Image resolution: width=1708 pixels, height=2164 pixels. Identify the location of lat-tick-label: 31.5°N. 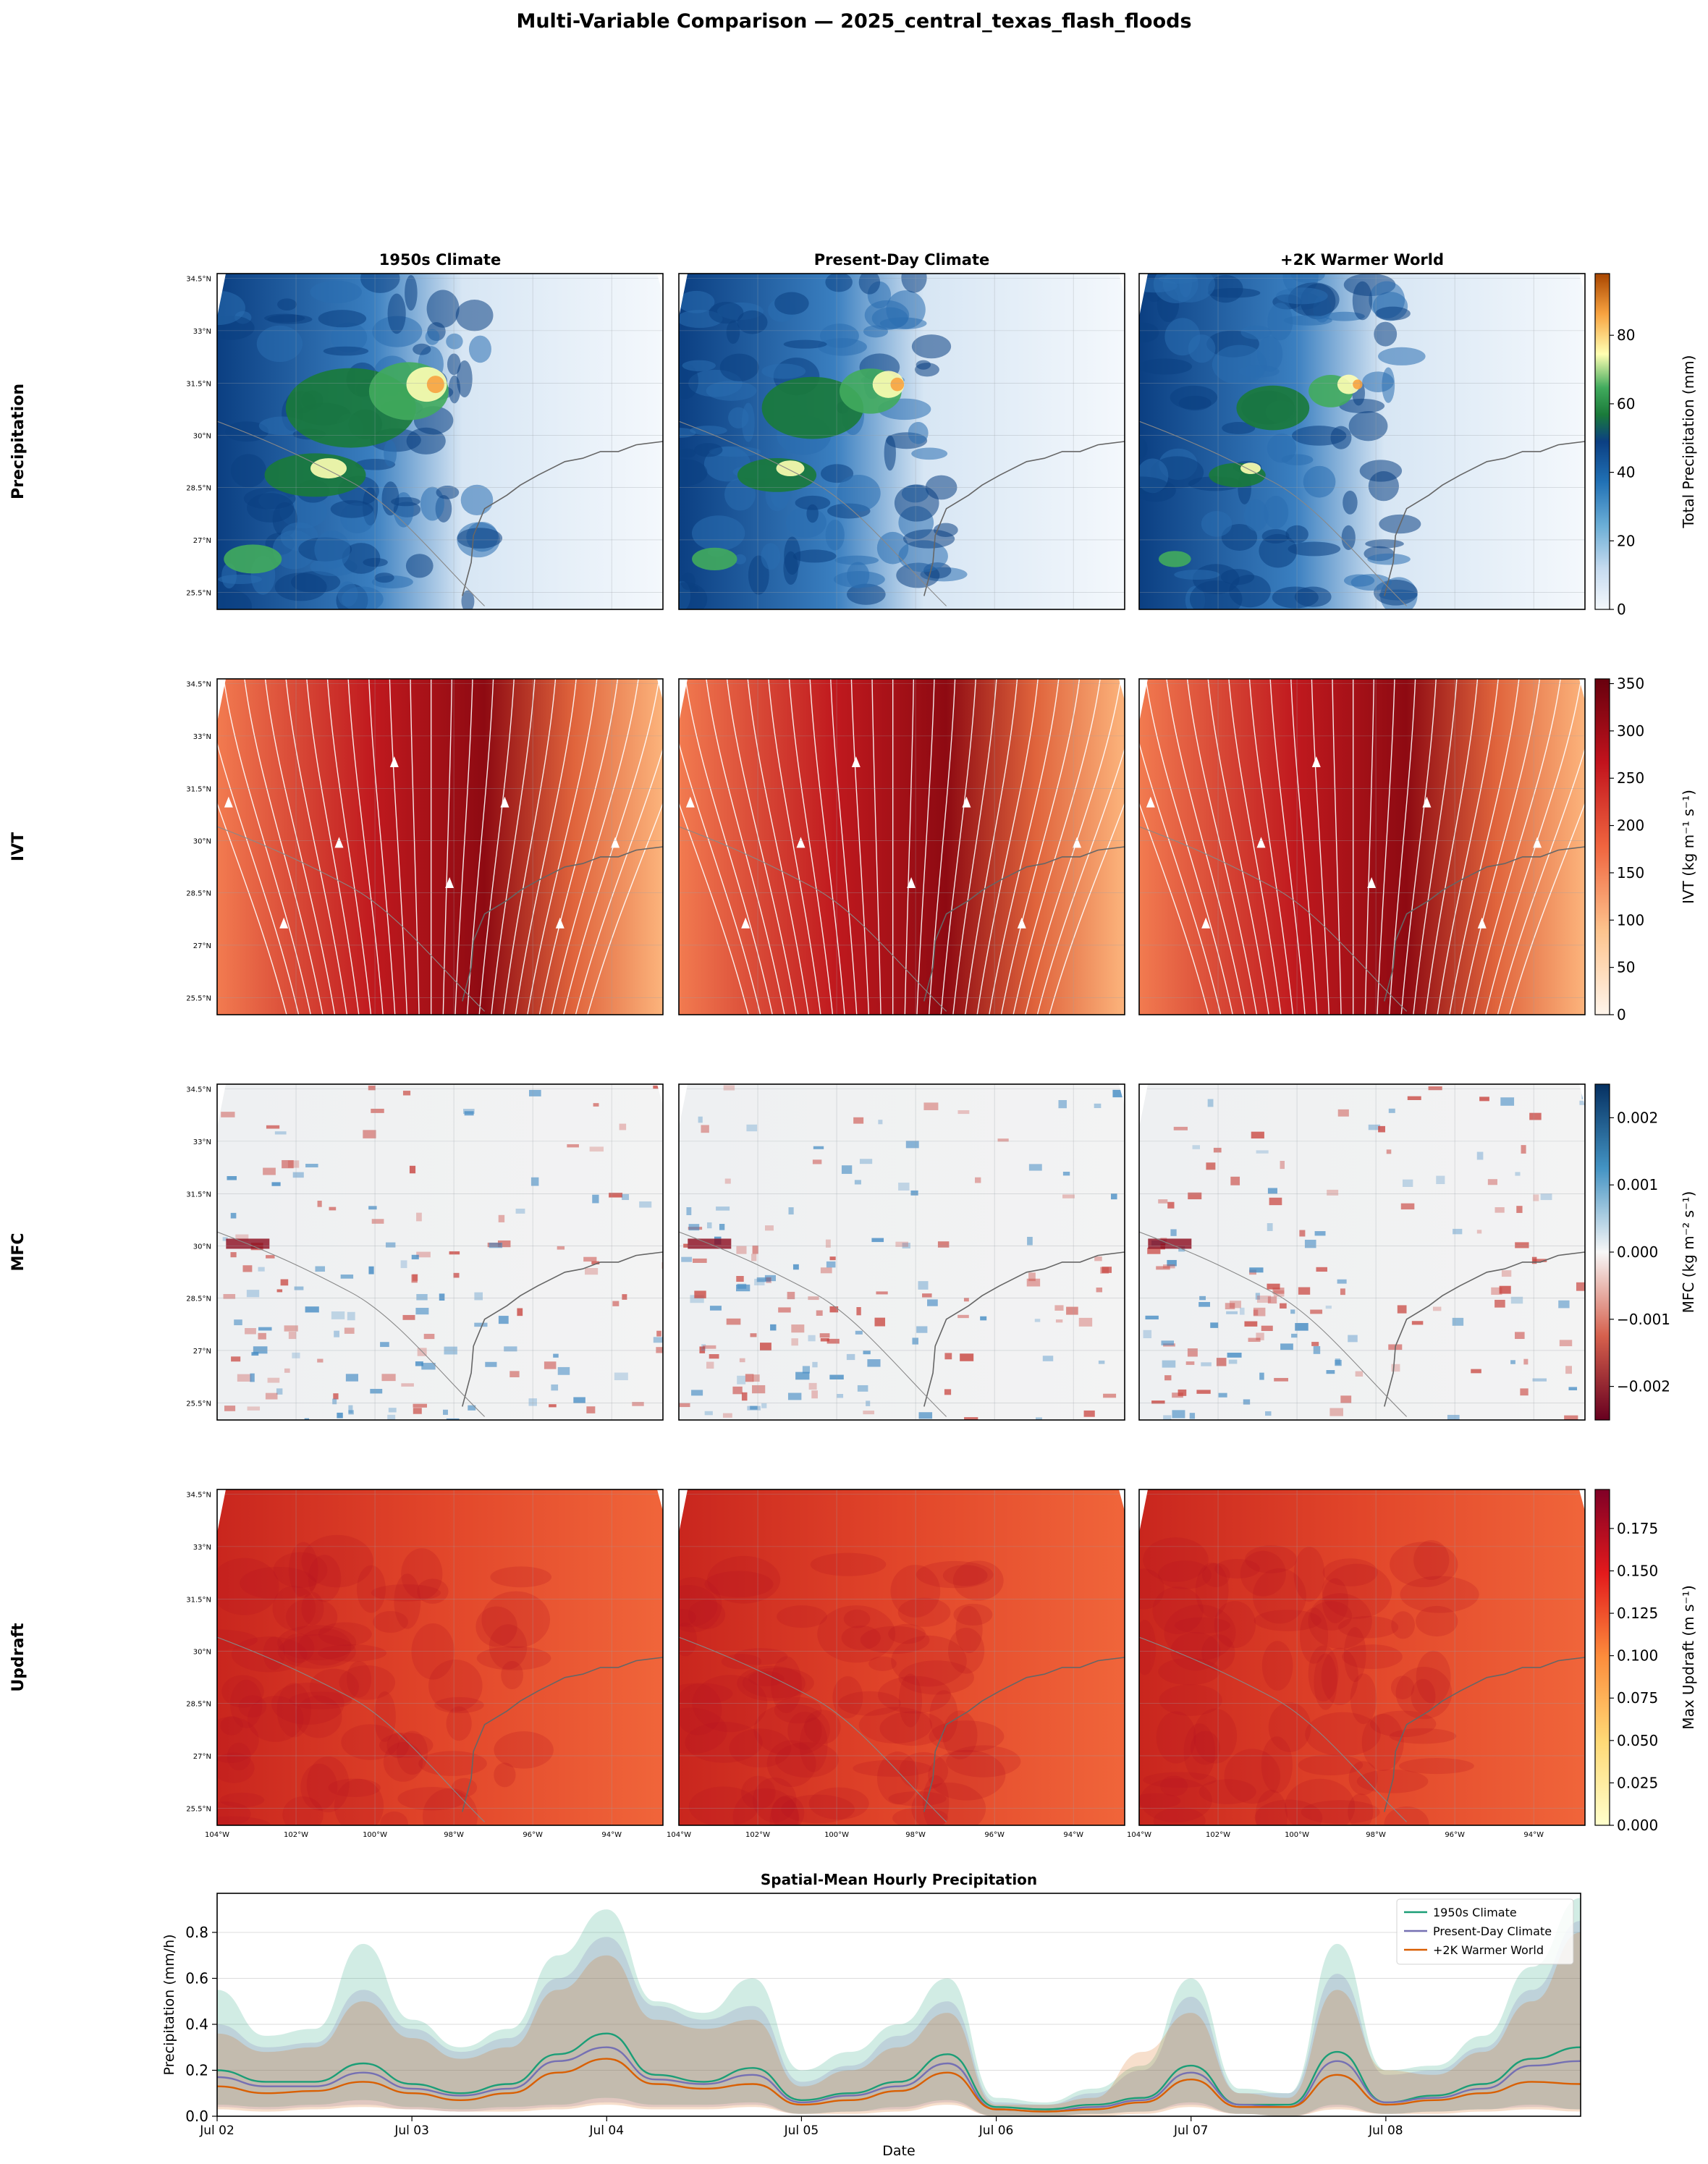
(198, 1600).